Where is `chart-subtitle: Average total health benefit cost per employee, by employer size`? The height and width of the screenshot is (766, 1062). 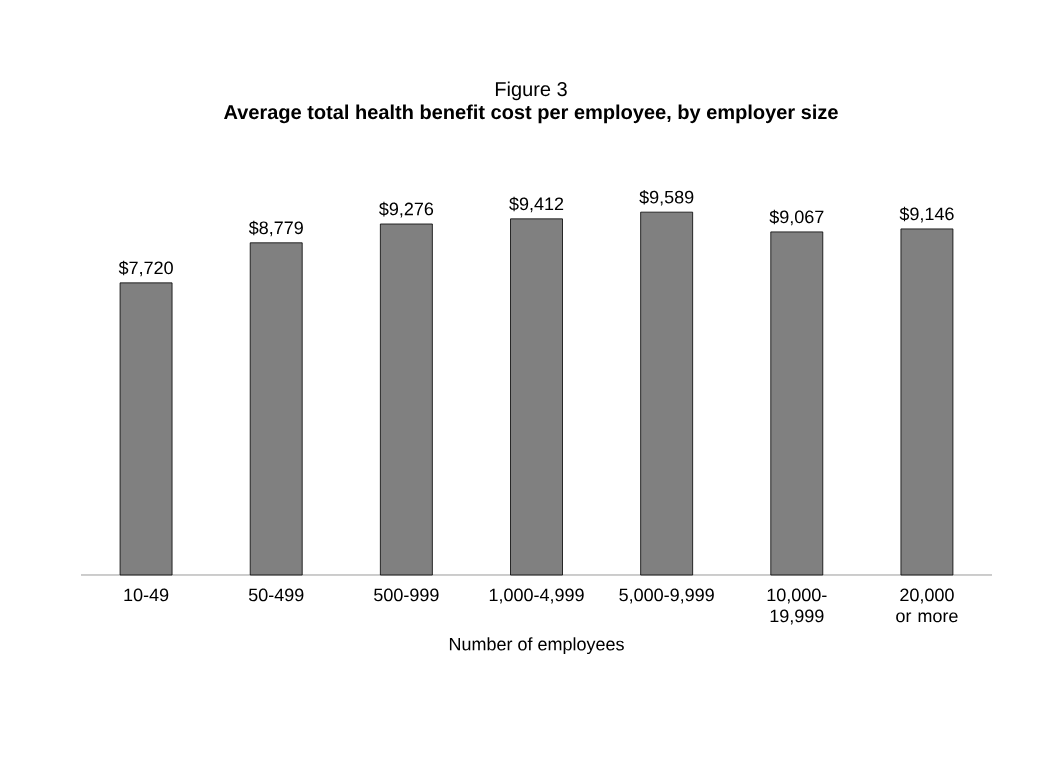 chart-subtitle: Average total health benefit cost per employee, by employer size is located at coordinates (531, 114).